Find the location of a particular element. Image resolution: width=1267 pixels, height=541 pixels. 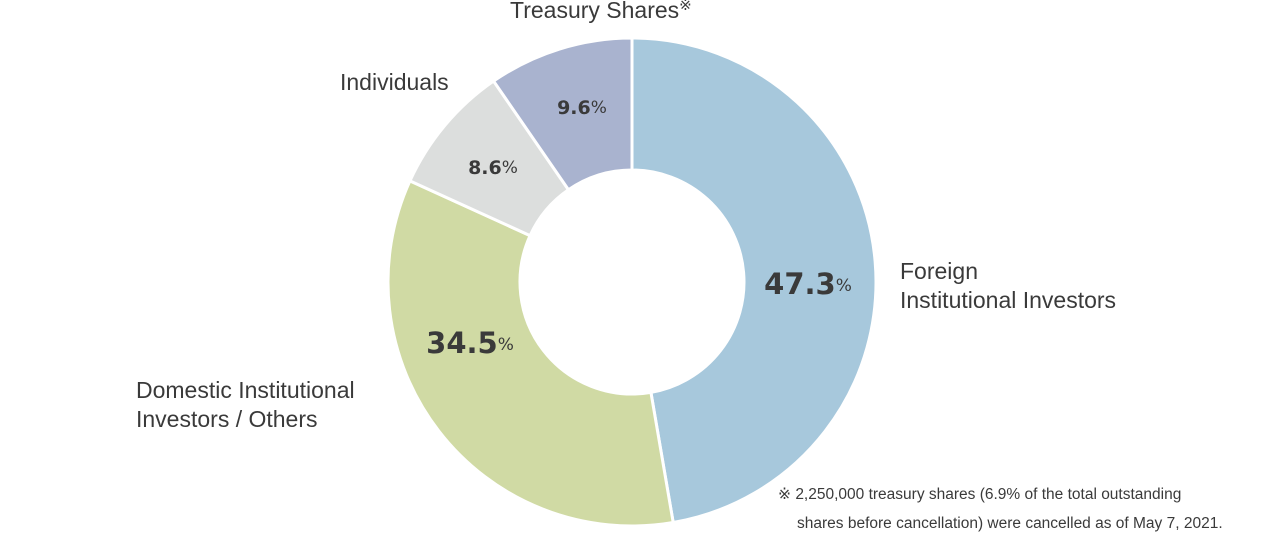

value-label-domestic: 34.5% is located at coordinates (470, 343).